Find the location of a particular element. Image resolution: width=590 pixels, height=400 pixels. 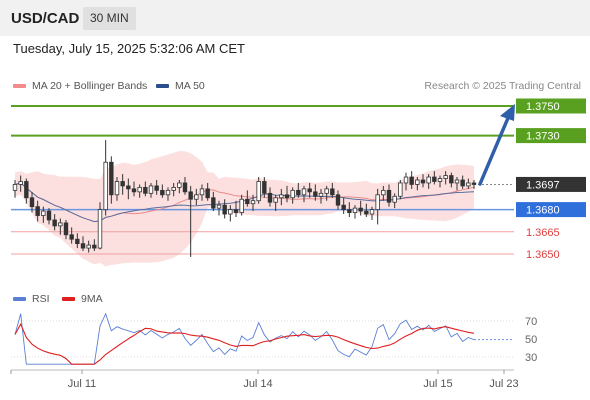

price-label-1-3750: 1.3750 is located at coordinates (543, 107).